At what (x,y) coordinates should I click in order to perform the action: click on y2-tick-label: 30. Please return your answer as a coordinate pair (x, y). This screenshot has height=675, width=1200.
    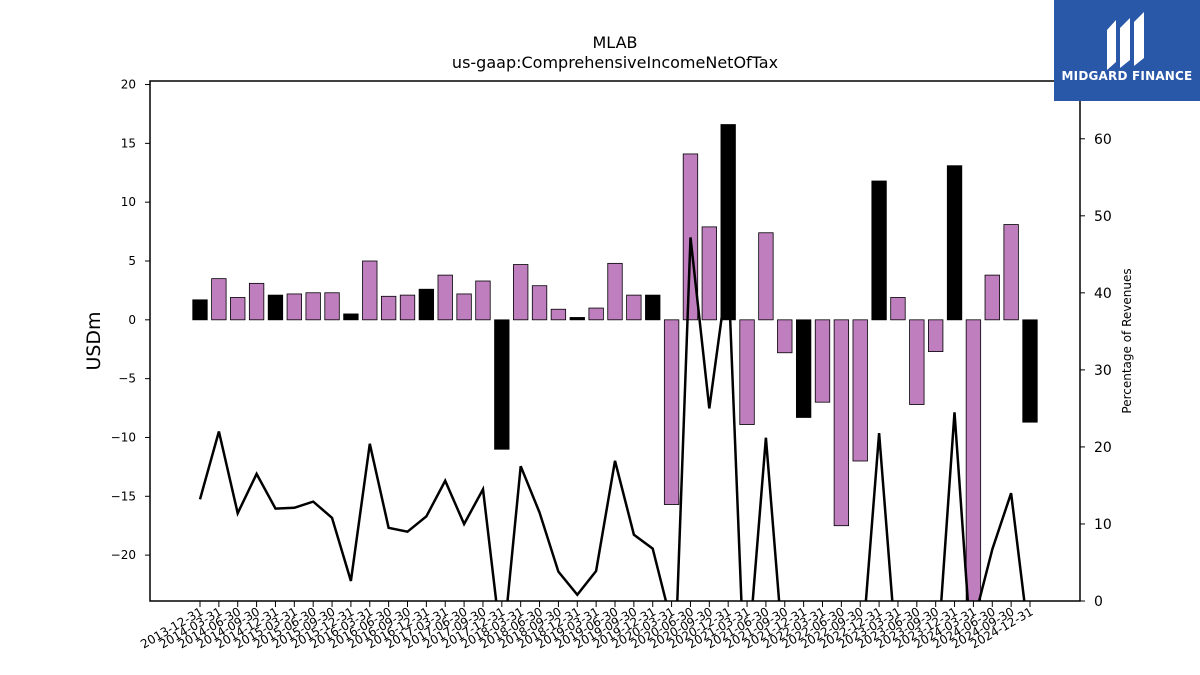
    Looking at the image, I should click on (1103, 371).